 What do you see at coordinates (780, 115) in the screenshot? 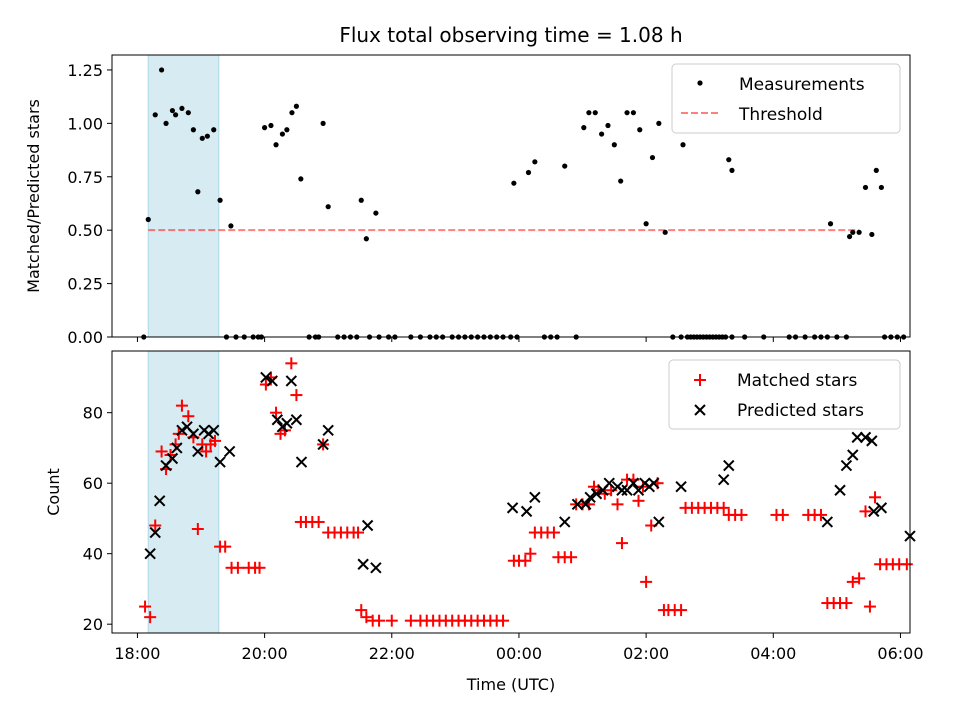
I see `legend-threshold-label: Threshold` at bounding box center [780, 115].